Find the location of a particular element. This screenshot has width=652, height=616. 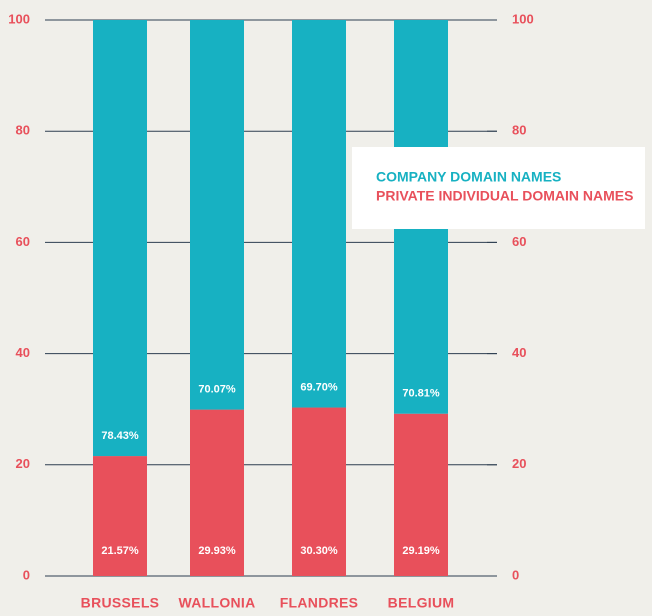

y2-tick-label: 60 is located at coordinates (519, 241).